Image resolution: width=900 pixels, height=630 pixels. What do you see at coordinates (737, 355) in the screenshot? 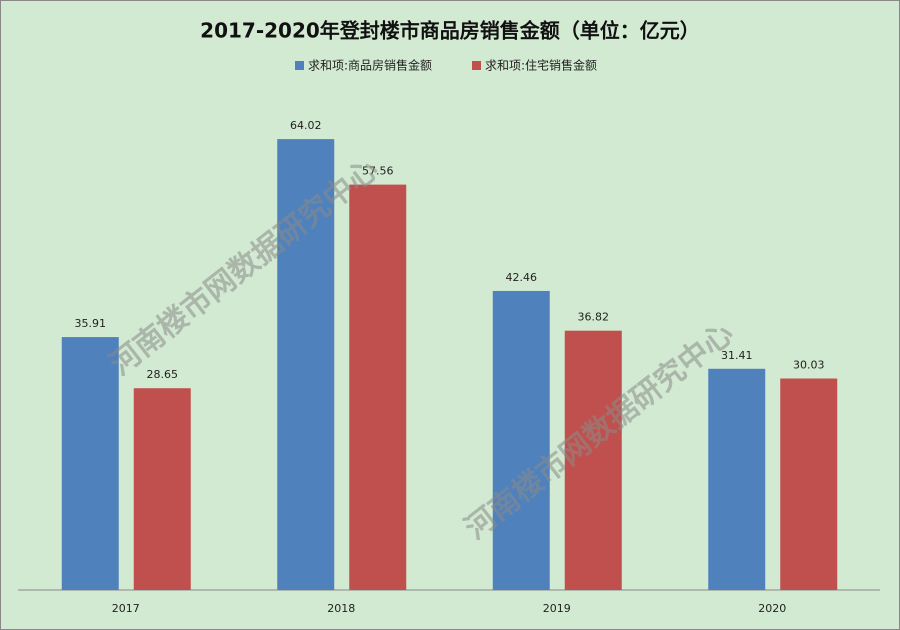
I see `value-label: 31.41` at bounding box center [737, 355].